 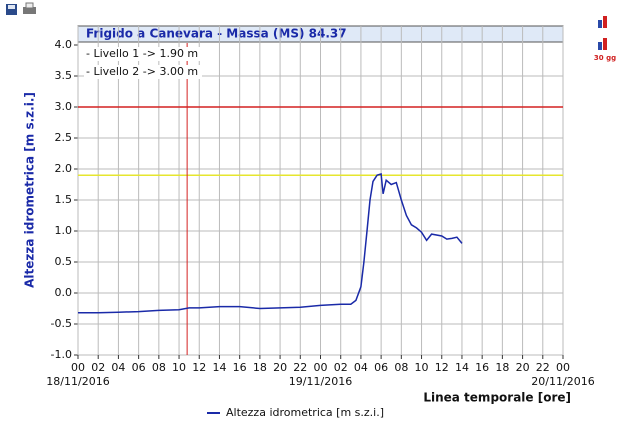 What do you see at coordinates (11, 9) in the screenshot?
I see `save-icon` at bounding box center [11, 9].